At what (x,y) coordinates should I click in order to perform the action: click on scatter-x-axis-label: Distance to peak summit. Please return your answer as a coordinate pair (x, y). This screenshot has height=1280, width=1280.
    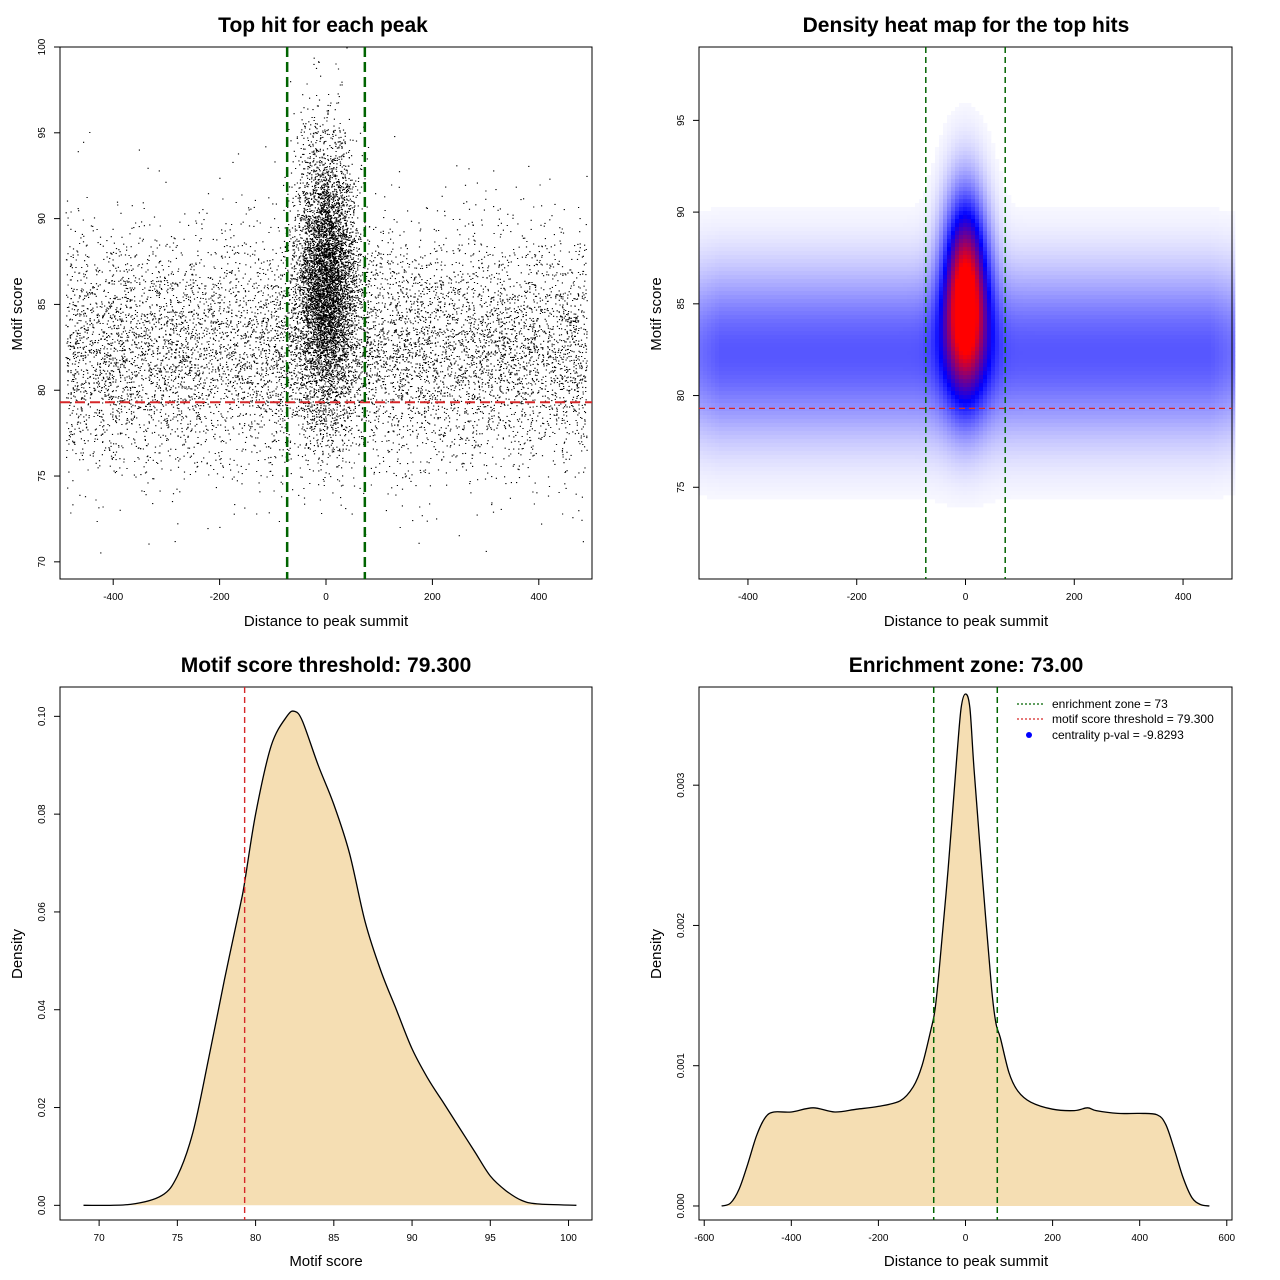
    Looking at the image, I should click on (326, 621).